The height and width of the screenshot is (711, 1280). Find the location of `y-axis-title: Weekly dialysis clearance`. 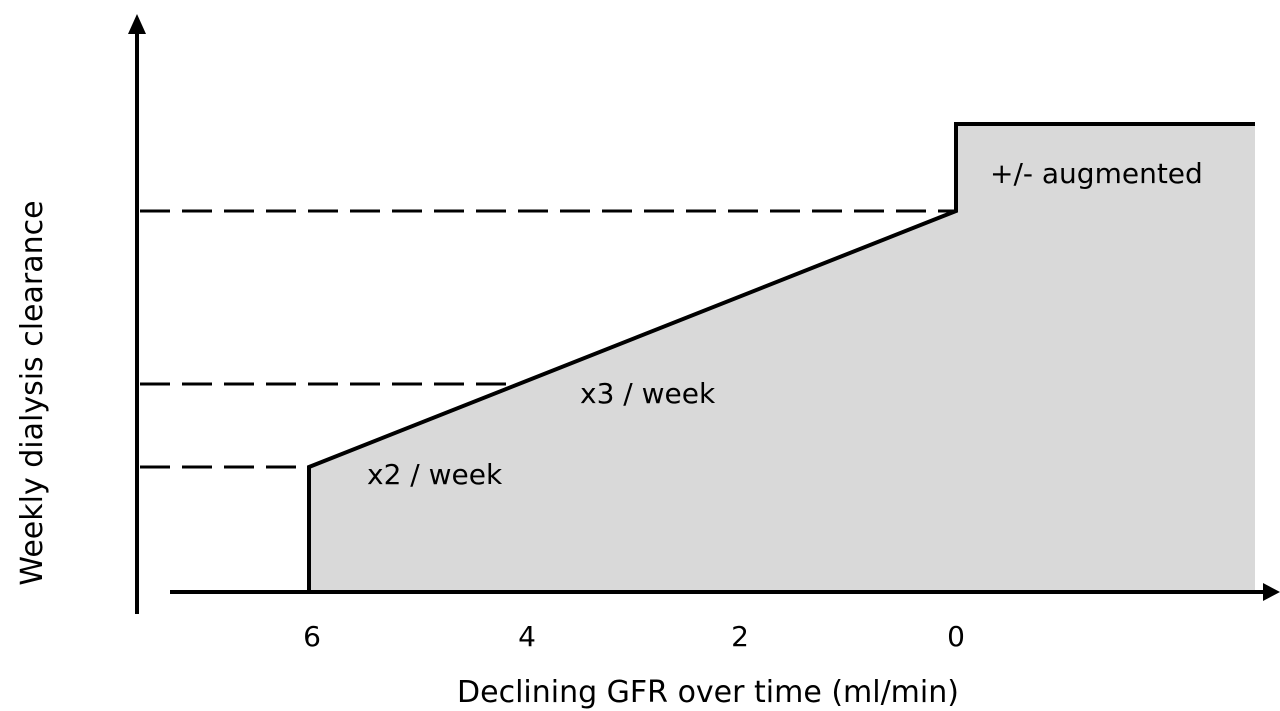

y-axis-title: Weekly dialysis clearance is located at coordinates (32, 392).